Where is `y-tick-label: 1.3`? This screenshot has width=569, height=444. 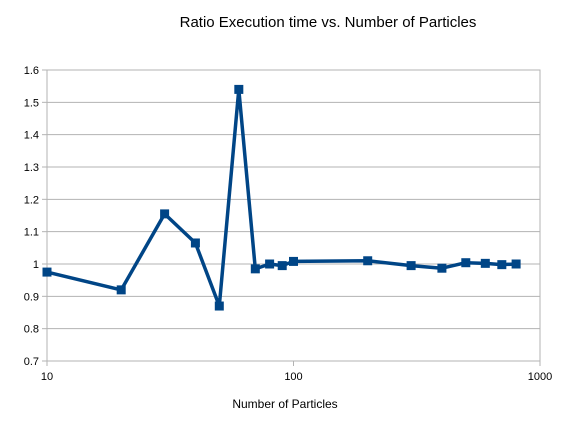 y-tick-label: 1.3 is located at coordinates (31, 168).